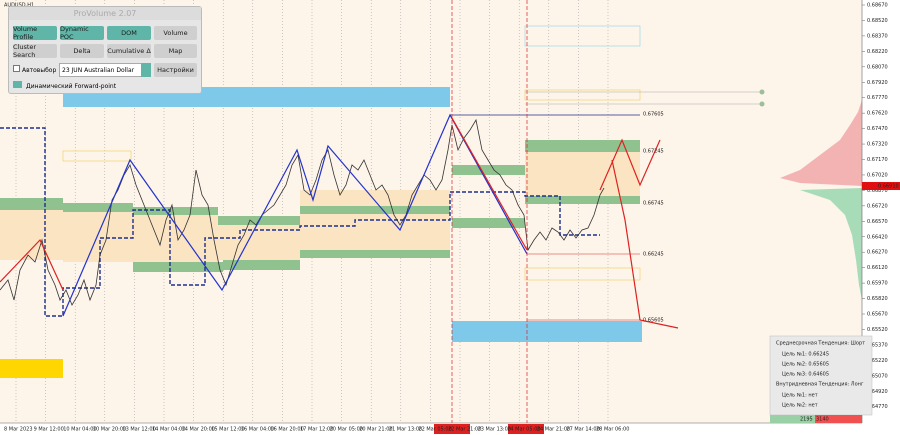 This screenshot has height=435, width=900. Describe the element at coordinates (175, 51) in the screenshot. I see `button: Map` at that location.